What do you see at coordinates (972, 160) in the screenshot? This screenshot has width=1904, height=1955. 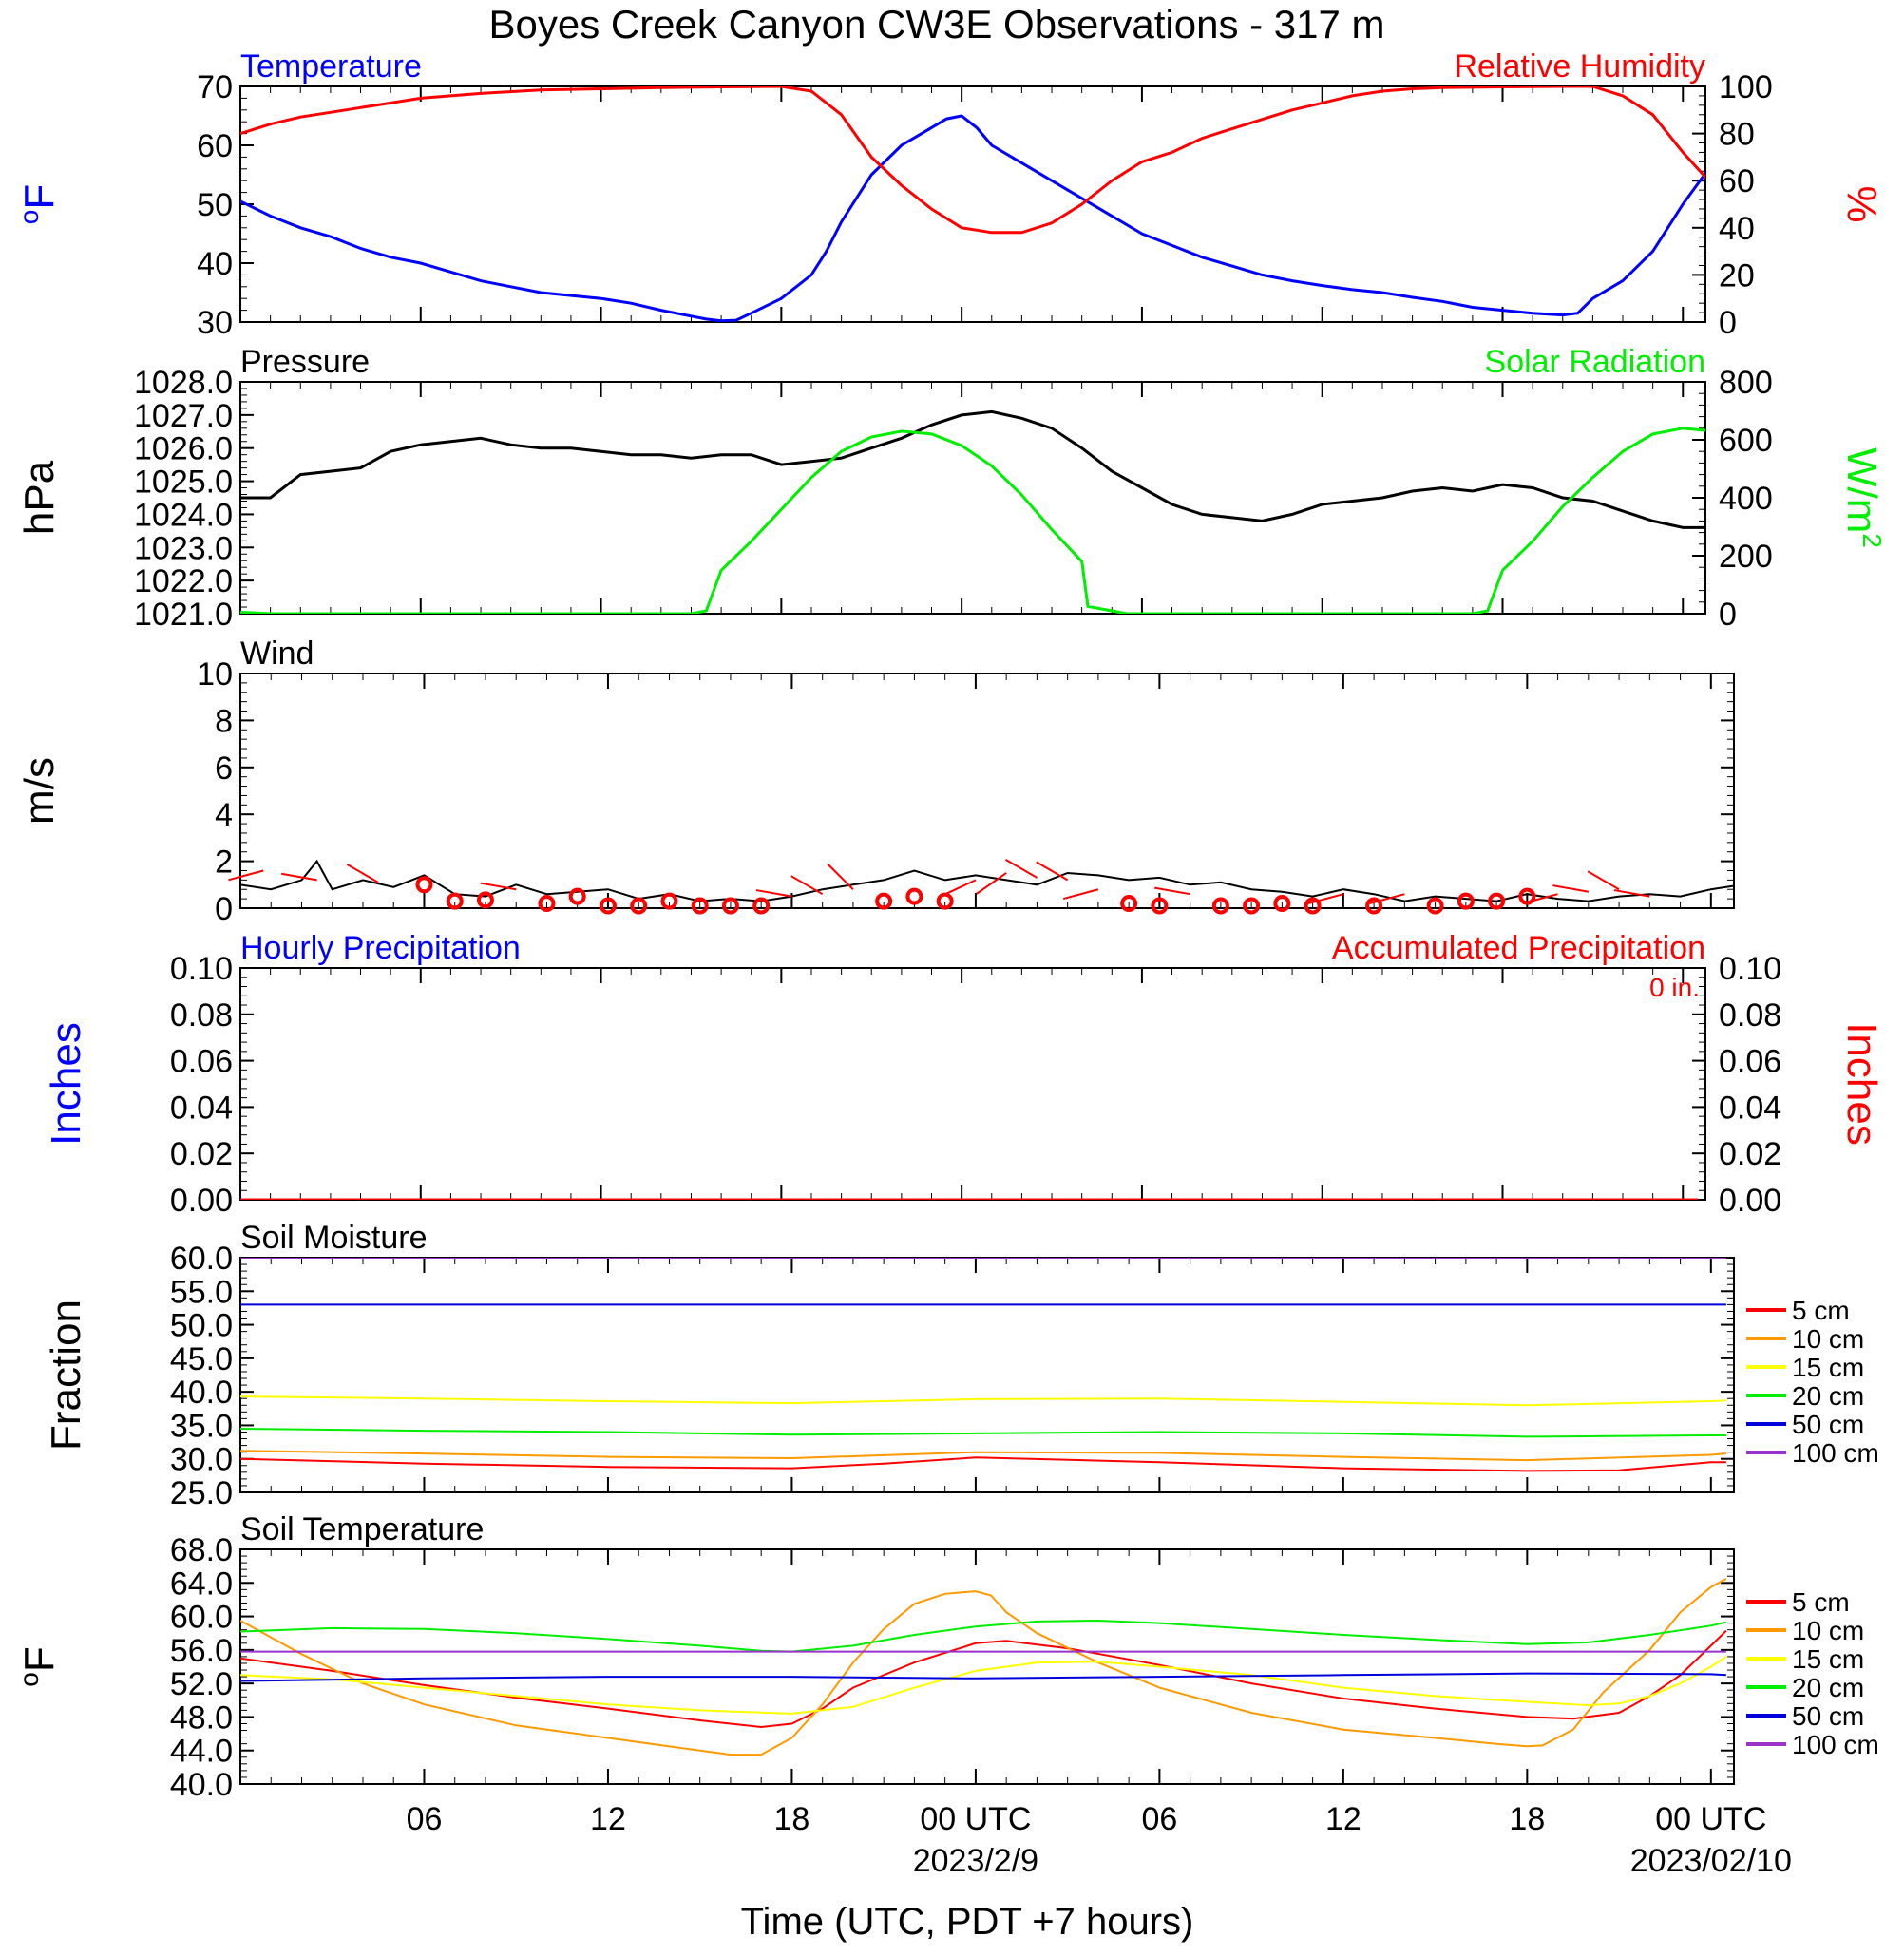 I see `series-line-relative-humidity` at bounding box center [972, 160].